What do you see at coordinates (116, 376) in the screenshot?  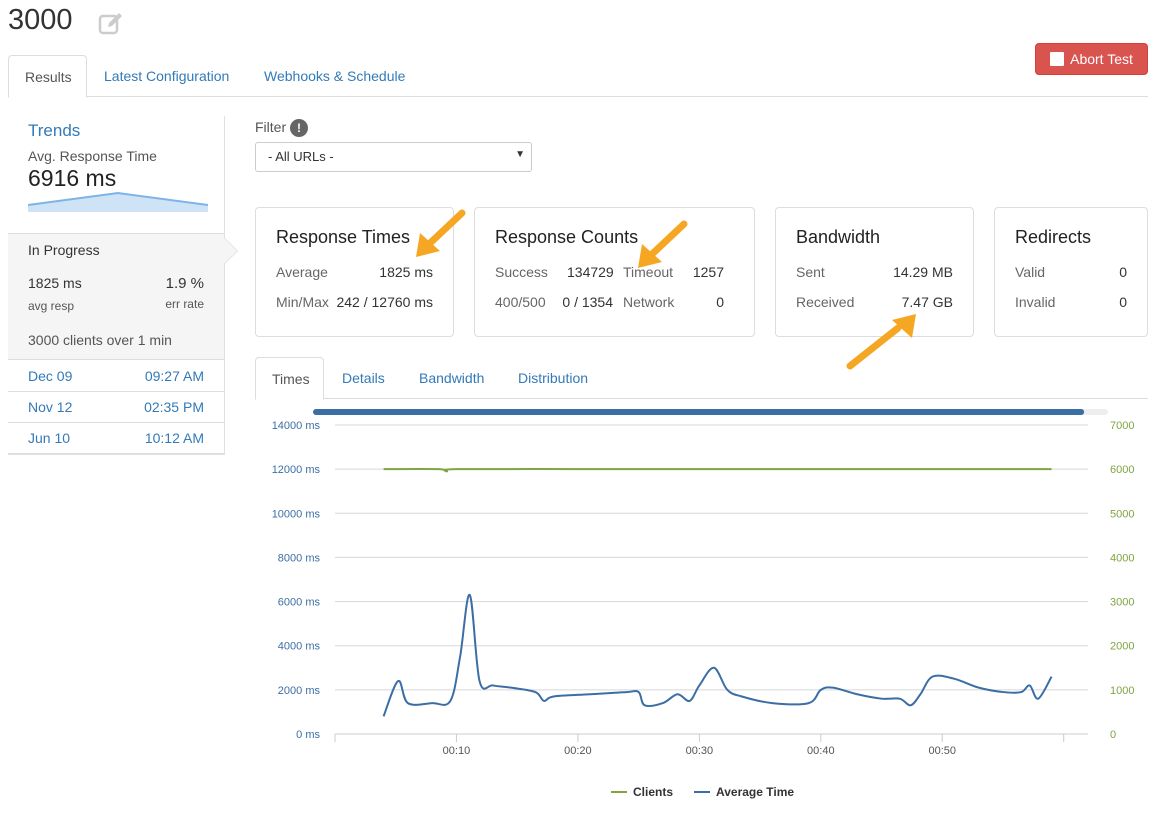 I see `history-row: Dec 09 09:27 AM` at bounding box center [116, 376].